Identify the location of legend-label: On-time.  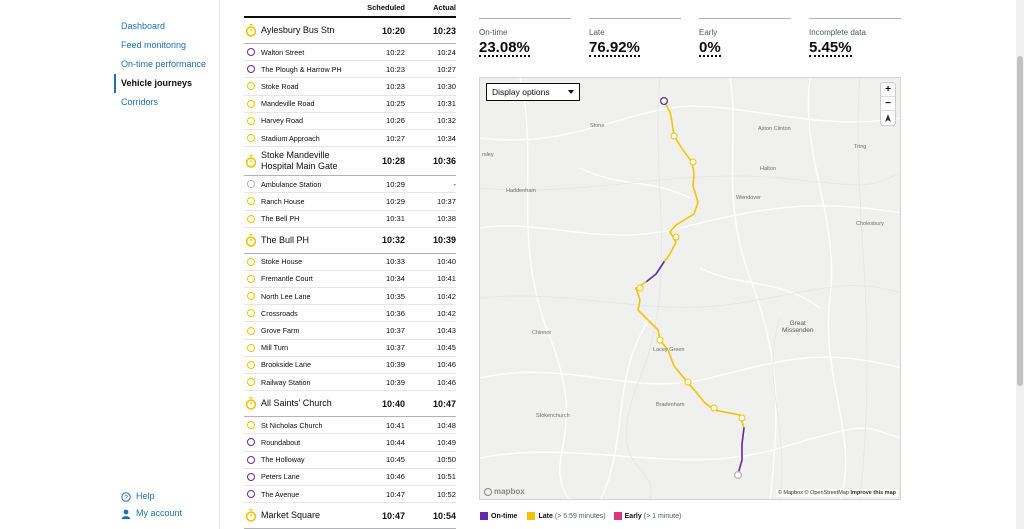
(504, 516).